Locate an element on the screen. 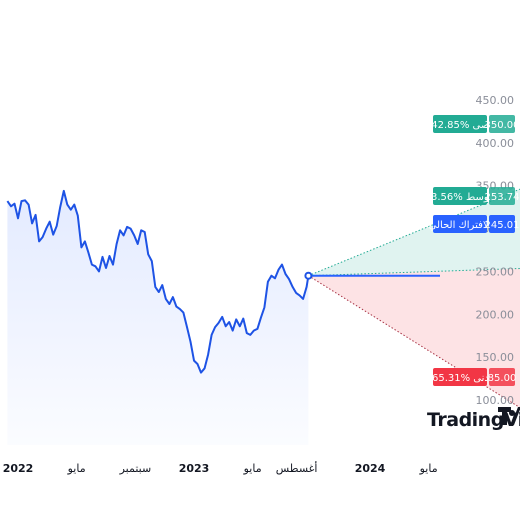  forecast-high-label-value-box is located at coordinates (502, 124).